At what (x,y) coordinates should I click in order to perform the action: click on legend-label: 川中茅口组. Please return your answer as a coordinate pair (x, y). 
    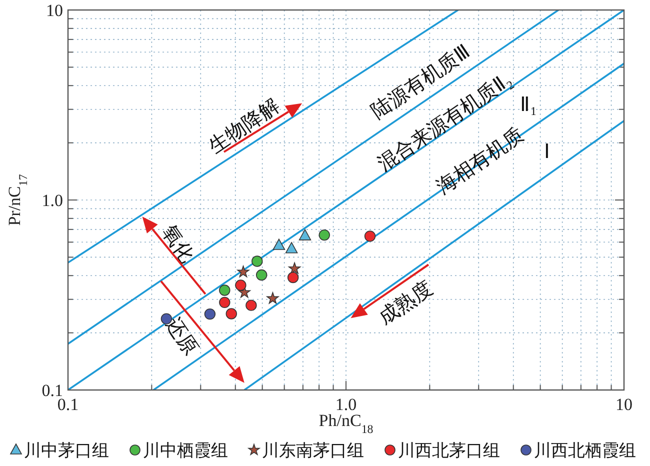
    Looking at the image, I should click on (66, 450).